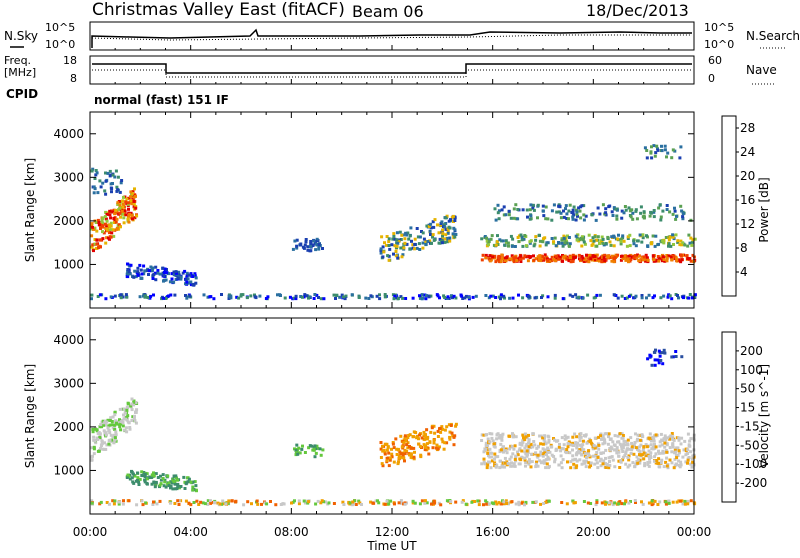  What do you see at coordinates (391, 38) in the screenshot?
I see `nsky-trace` at bounding box center [391, 38].